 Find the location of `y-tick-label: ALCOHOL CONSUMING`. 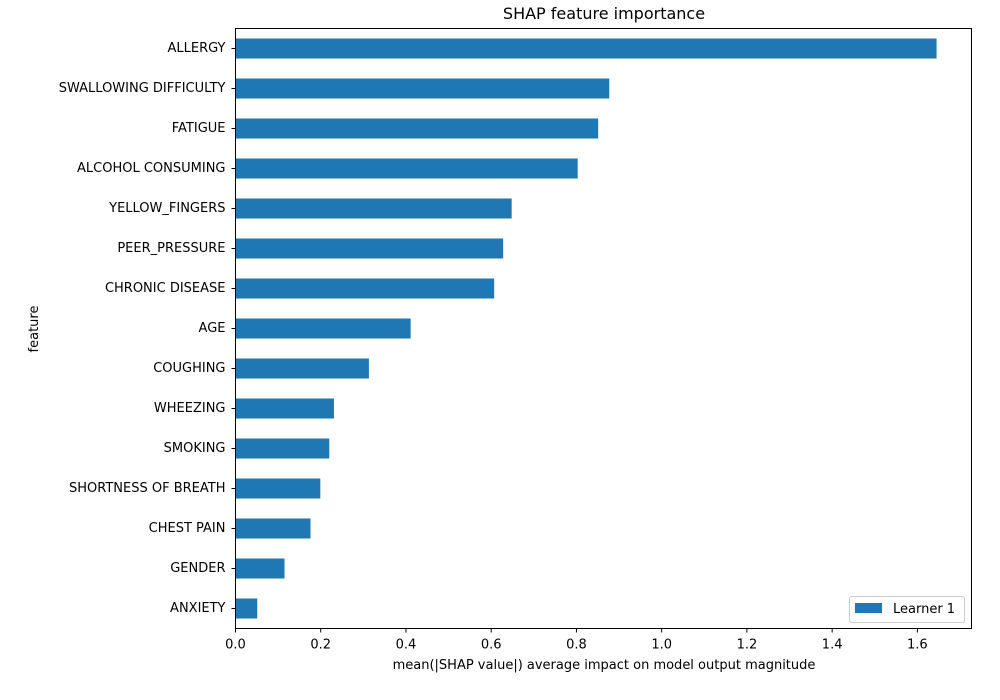

y-tick-label: ALCOHOL CONSUMING is located at coordinates (151, 168).